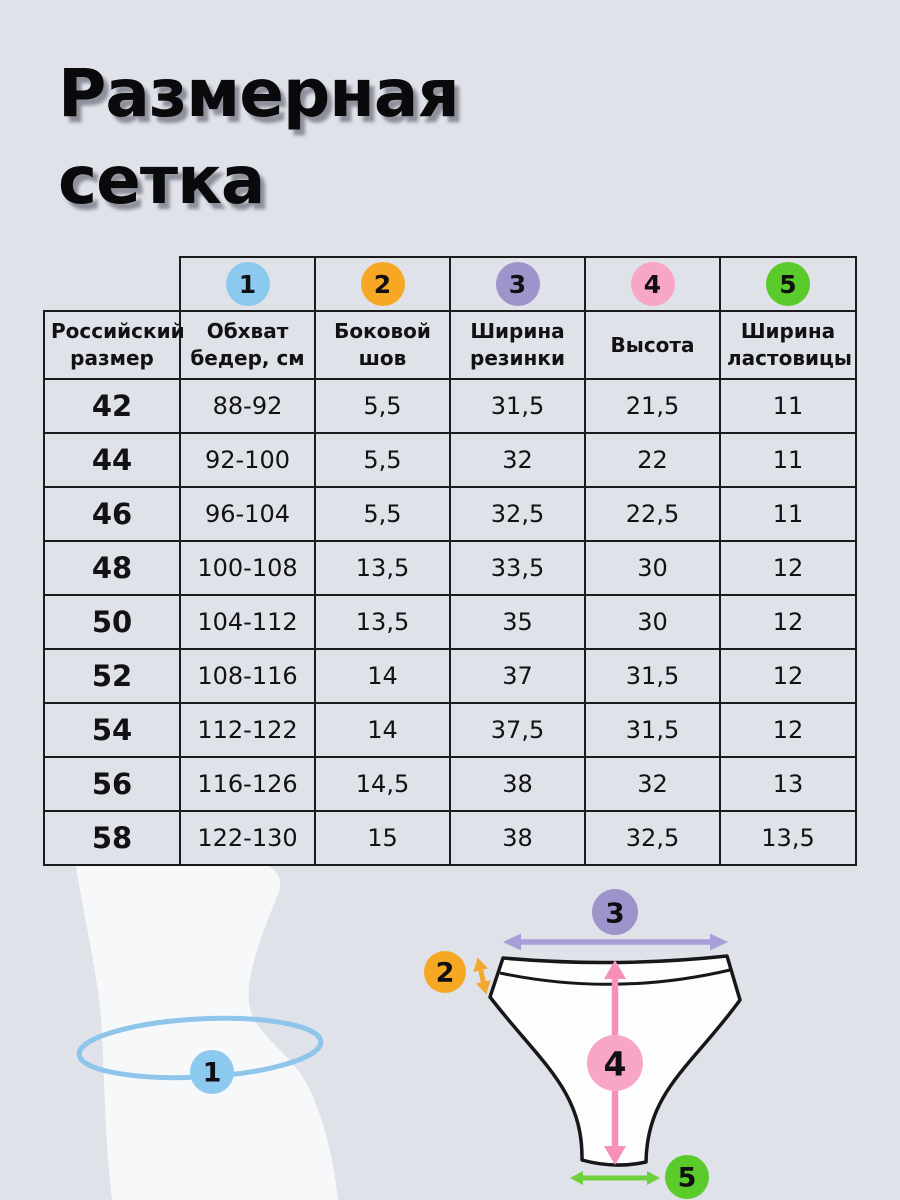 The height and width of the screenshot is (1200, 900). I want to click on marker-1-circle, so click(212, 1072).